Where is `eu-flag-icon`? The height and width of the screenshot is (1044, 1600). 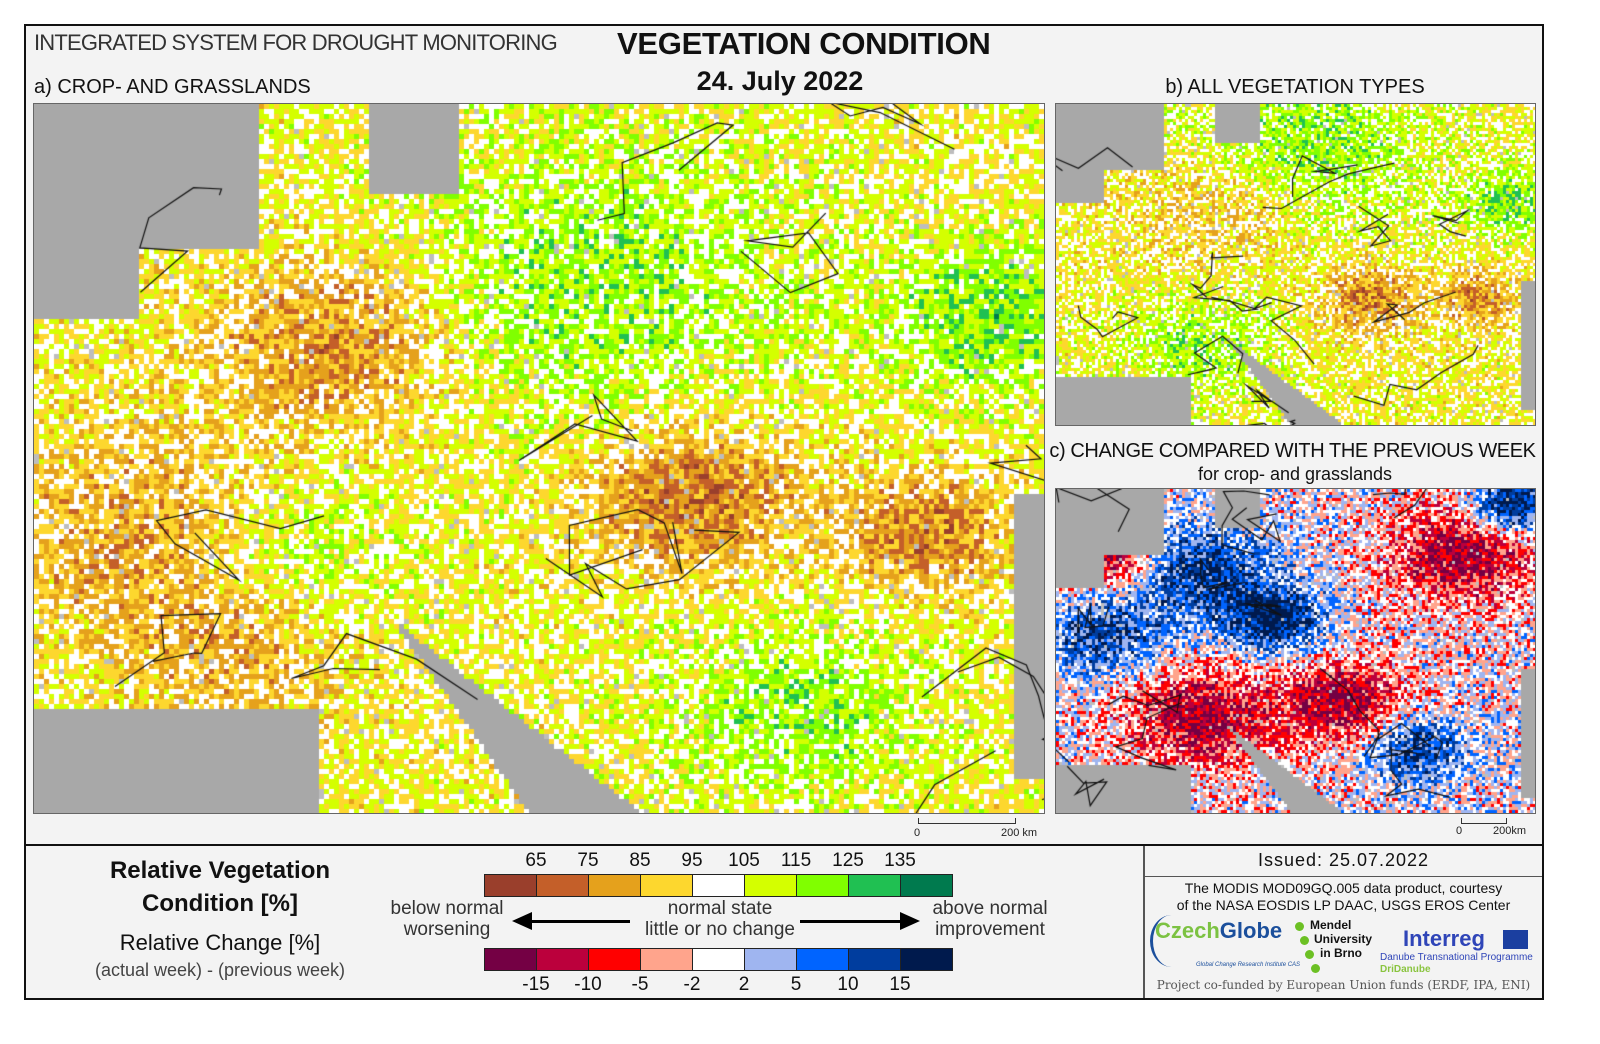 eu-flag-icon is located at coordinates (1515, 939).